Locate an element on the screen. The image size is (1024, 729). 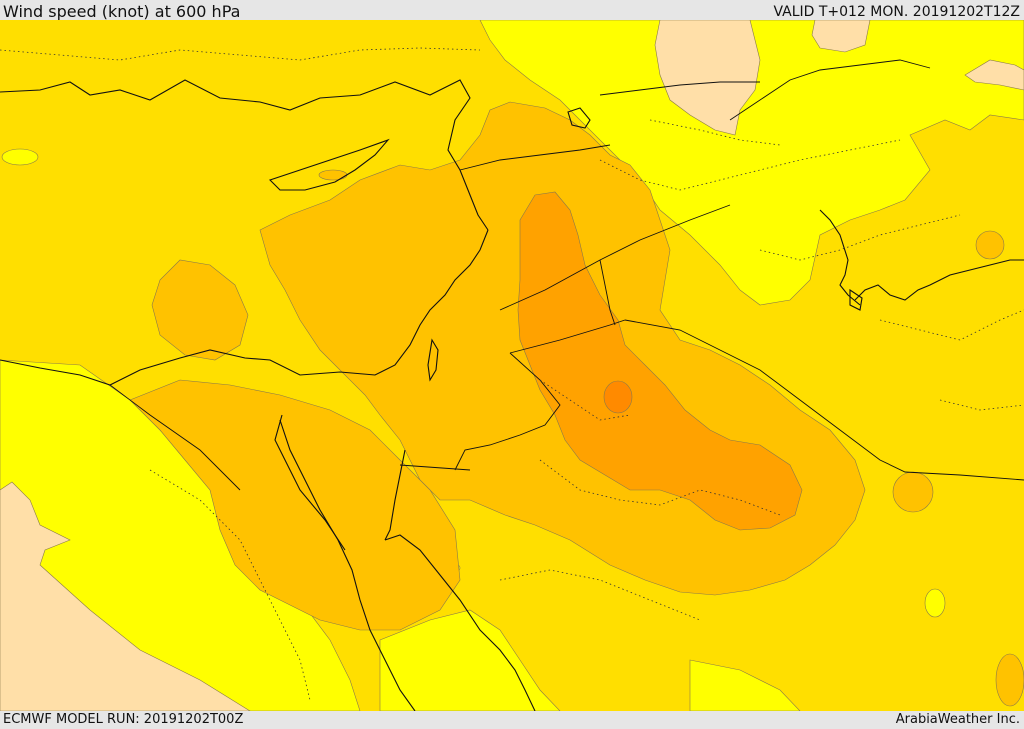
model-run: ECMWF MODEL RUN: 20191202T00Z is located at coordinates (123, 719).